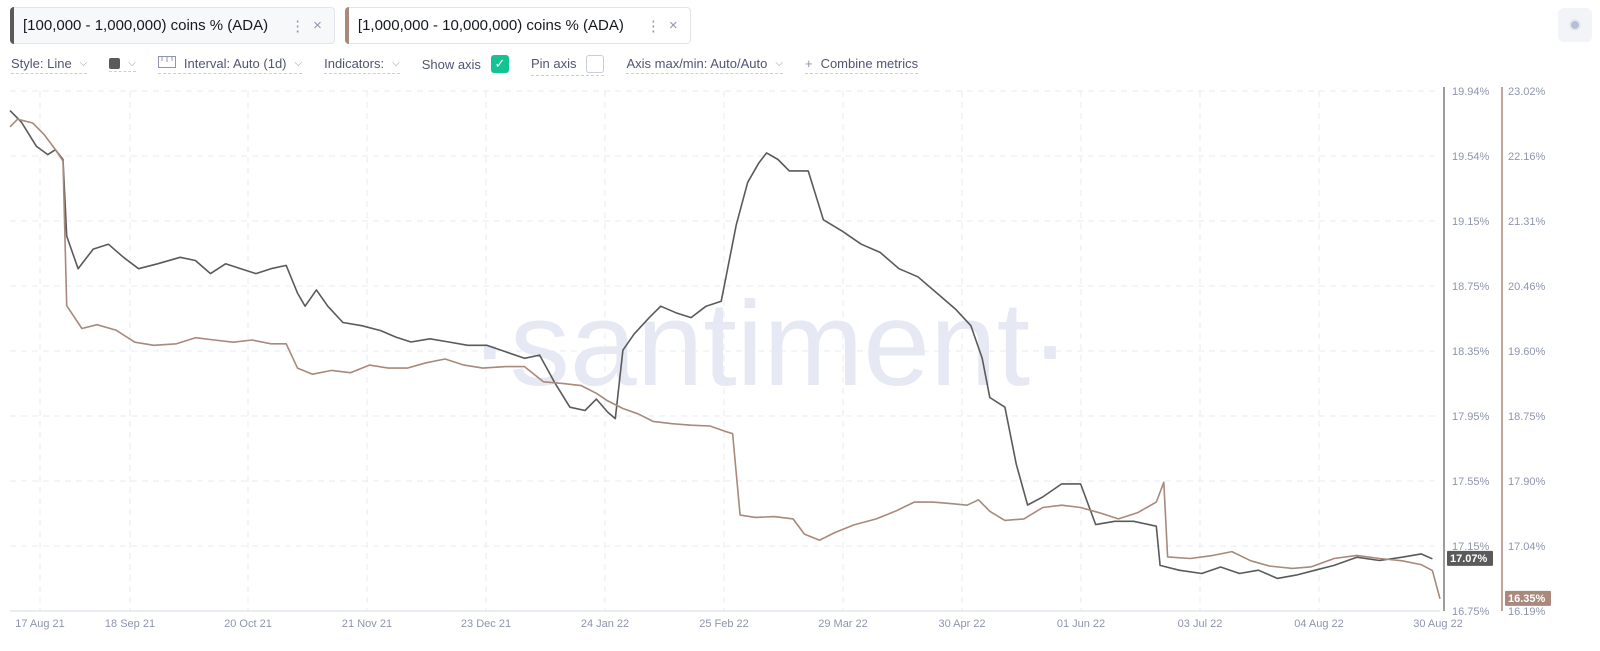 Image resolution: width=1600 pixels, height=651 pixels. Describe the element at coordinates (1527, 612) in the screenshot. I see `y-axis-2-tick: 16.19%` at that location.